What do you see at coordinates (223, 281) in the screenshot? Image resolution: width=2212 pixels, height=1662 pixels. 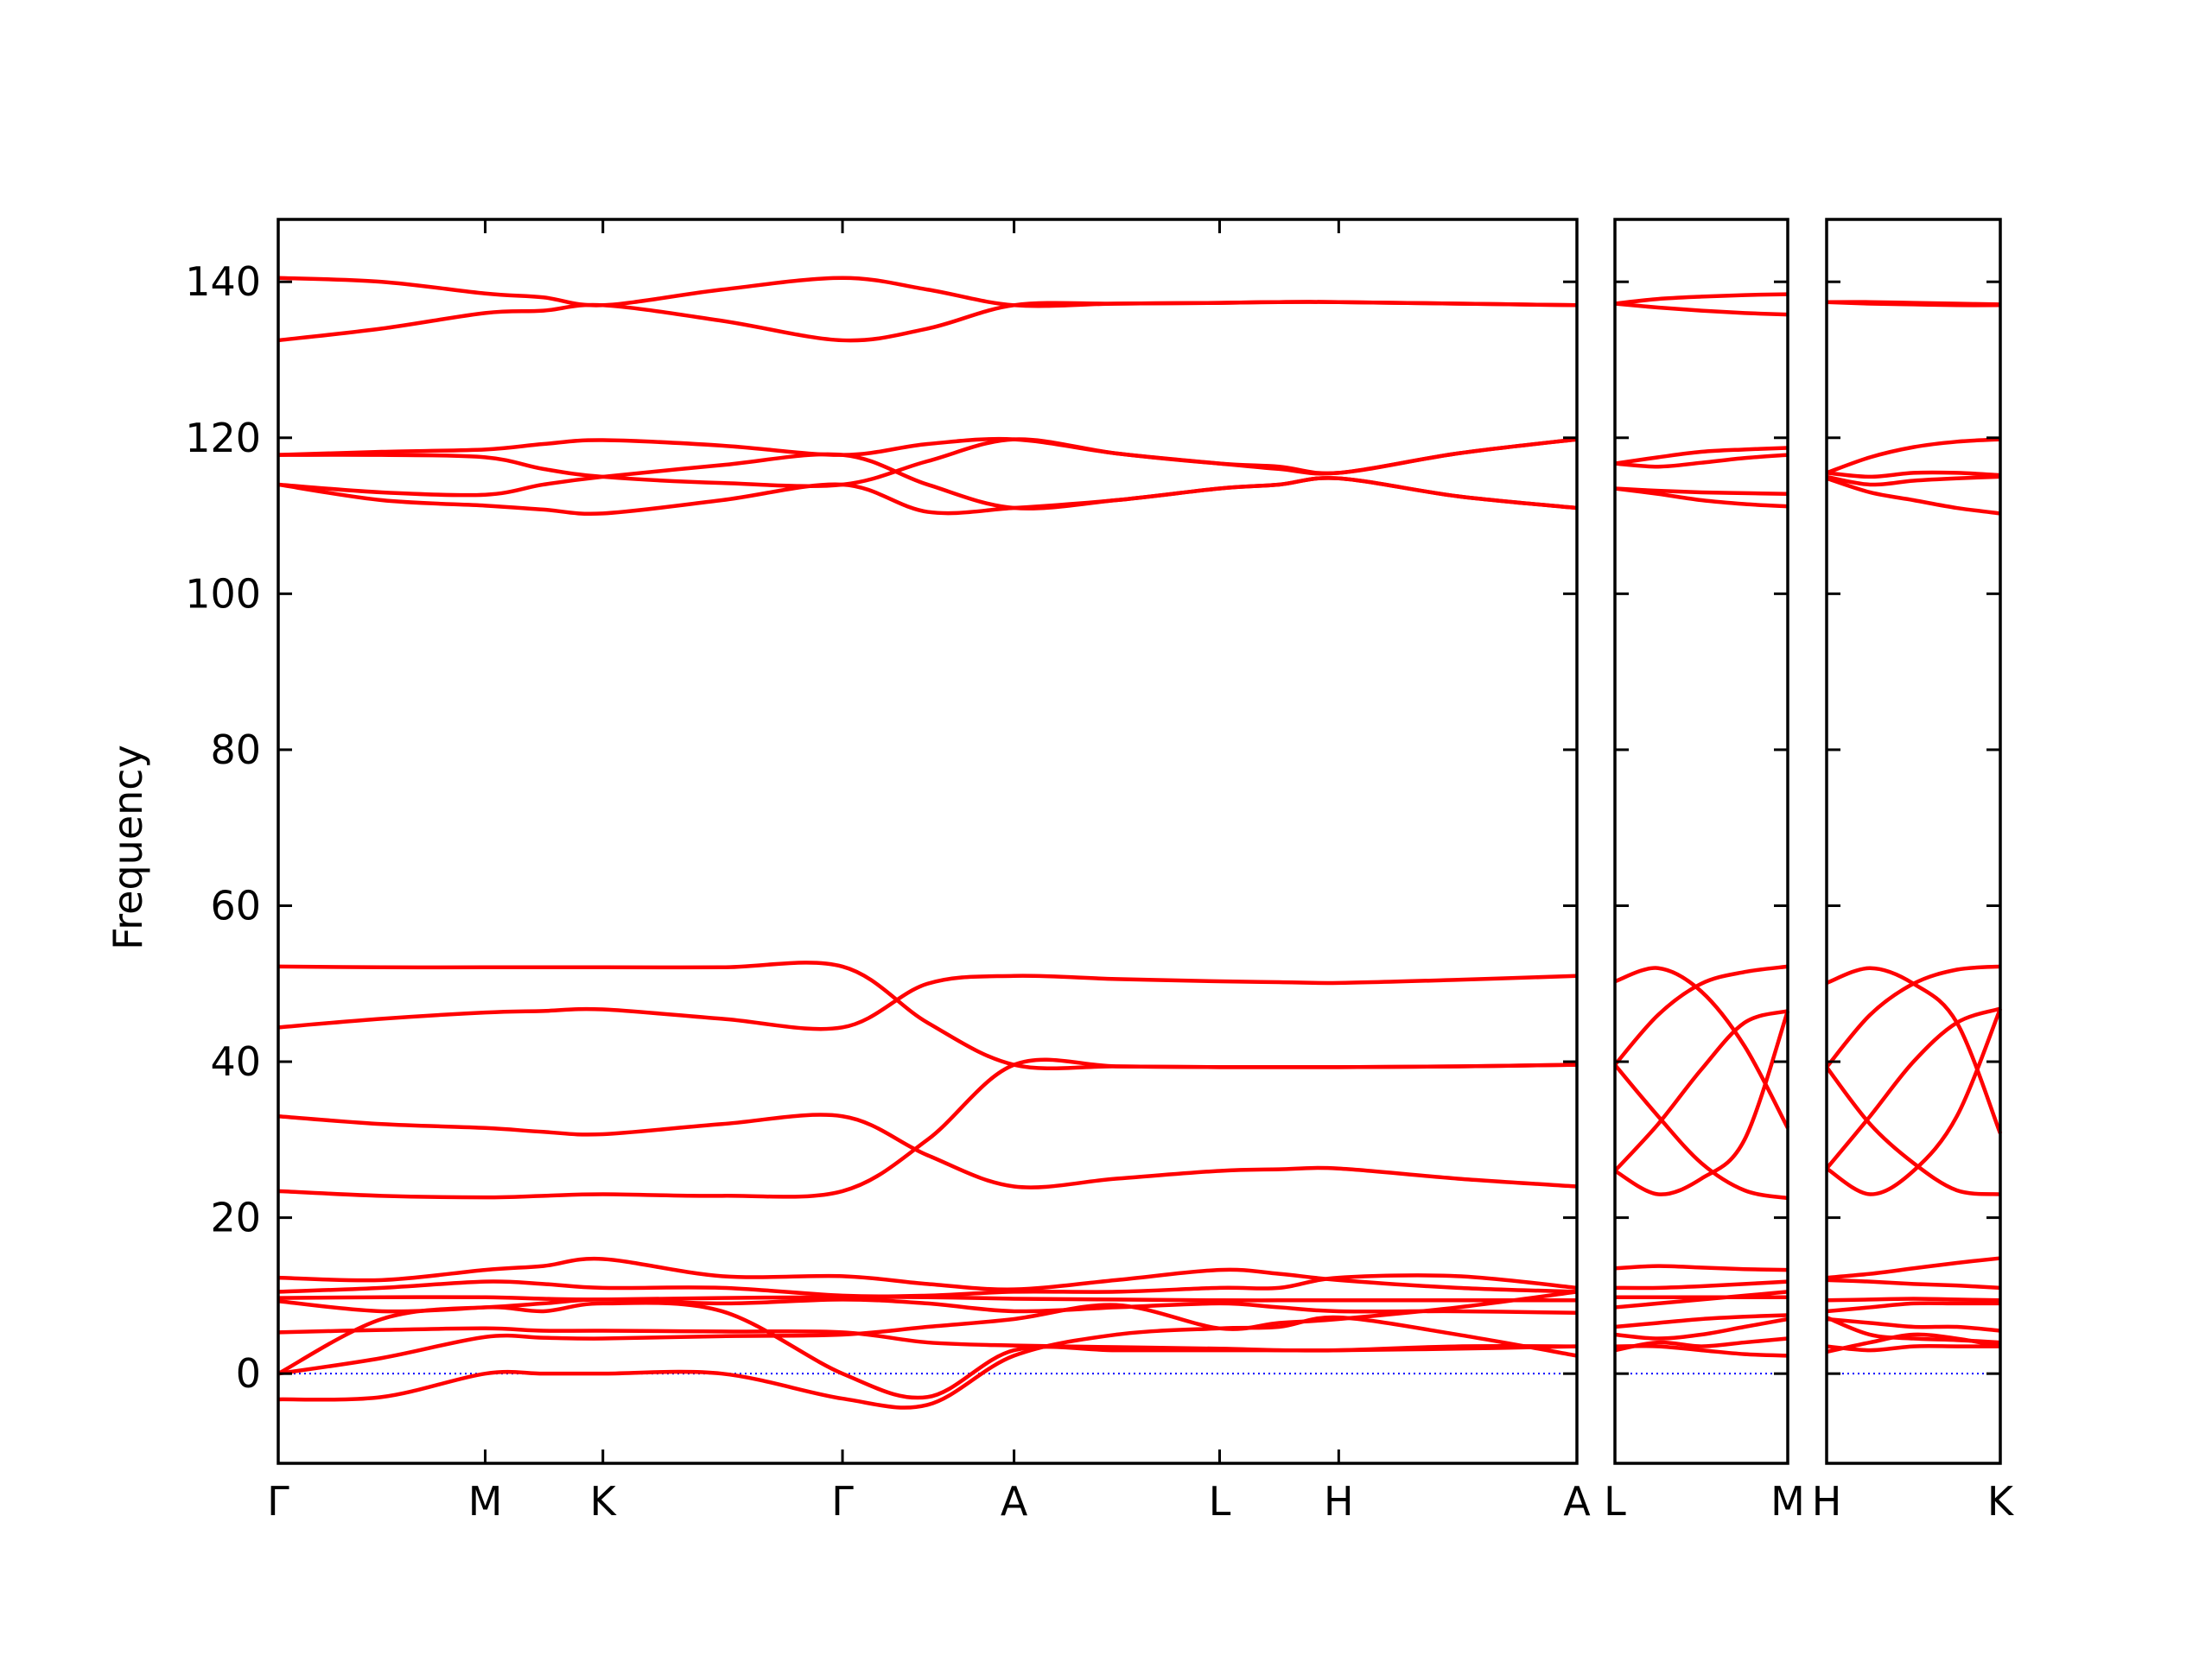 I see `y-tick-label: 140` at bounding box center [223, 281].